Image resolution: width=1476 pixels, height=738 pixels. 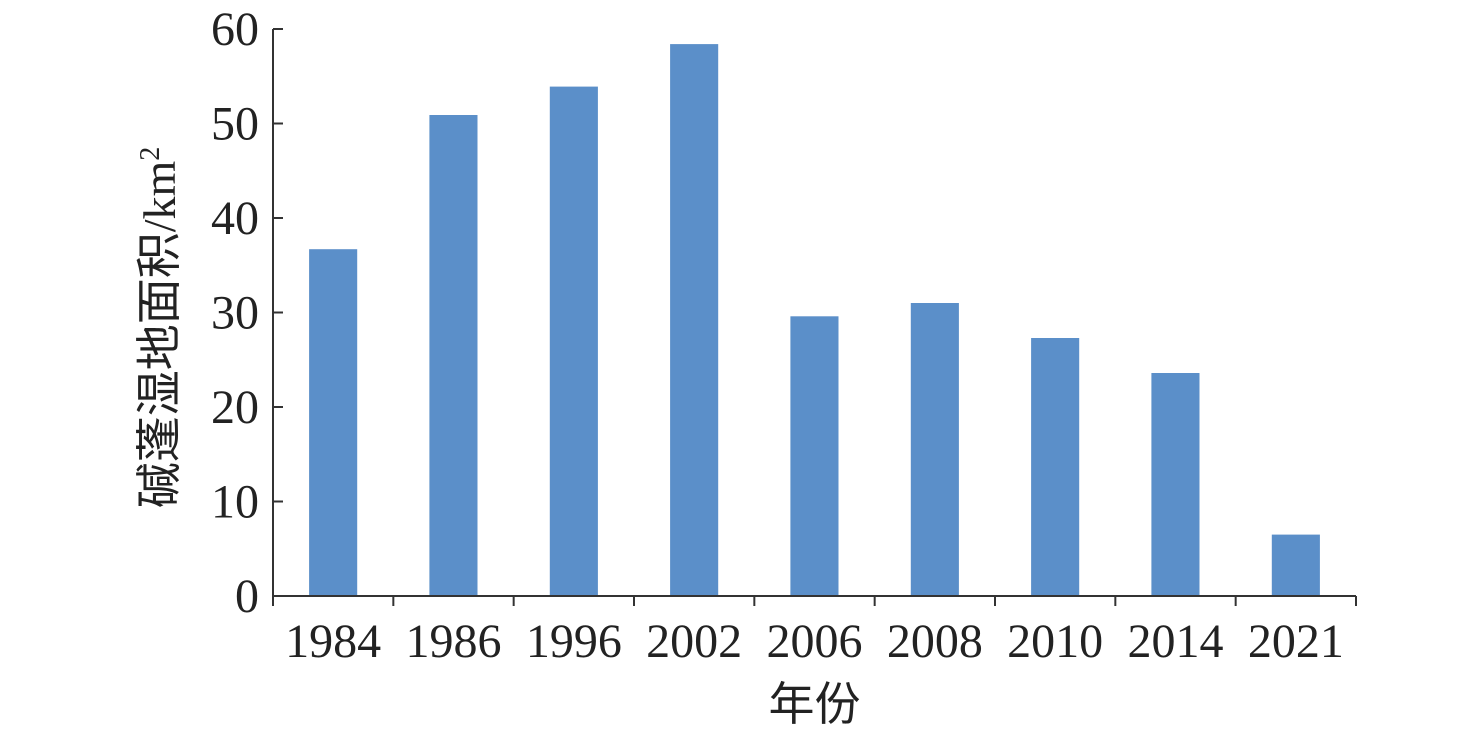 I want to click on bar-2006, so click(x=814, y=456).